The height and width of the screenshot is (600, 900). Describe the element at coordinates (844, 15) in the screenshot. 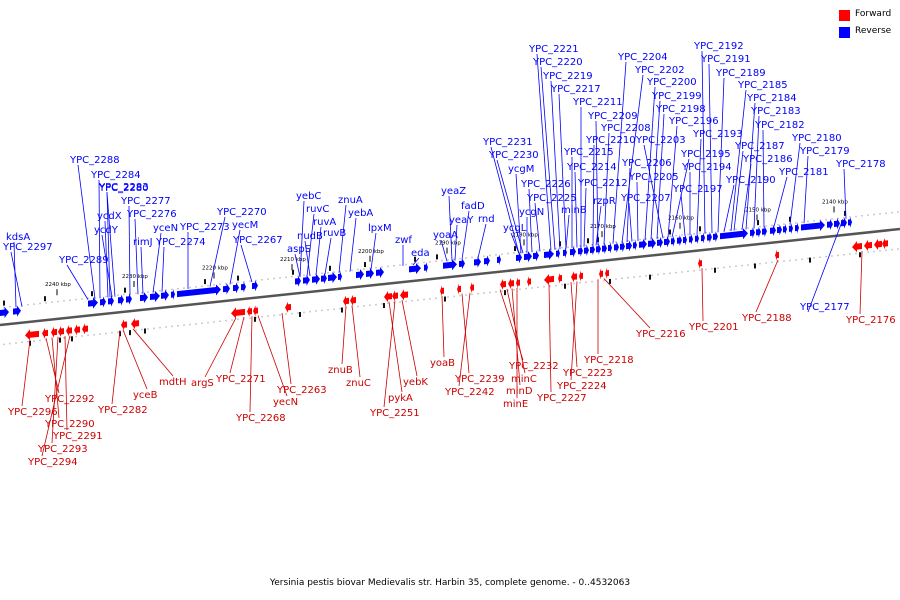

I see `forward-swatch` at that location.